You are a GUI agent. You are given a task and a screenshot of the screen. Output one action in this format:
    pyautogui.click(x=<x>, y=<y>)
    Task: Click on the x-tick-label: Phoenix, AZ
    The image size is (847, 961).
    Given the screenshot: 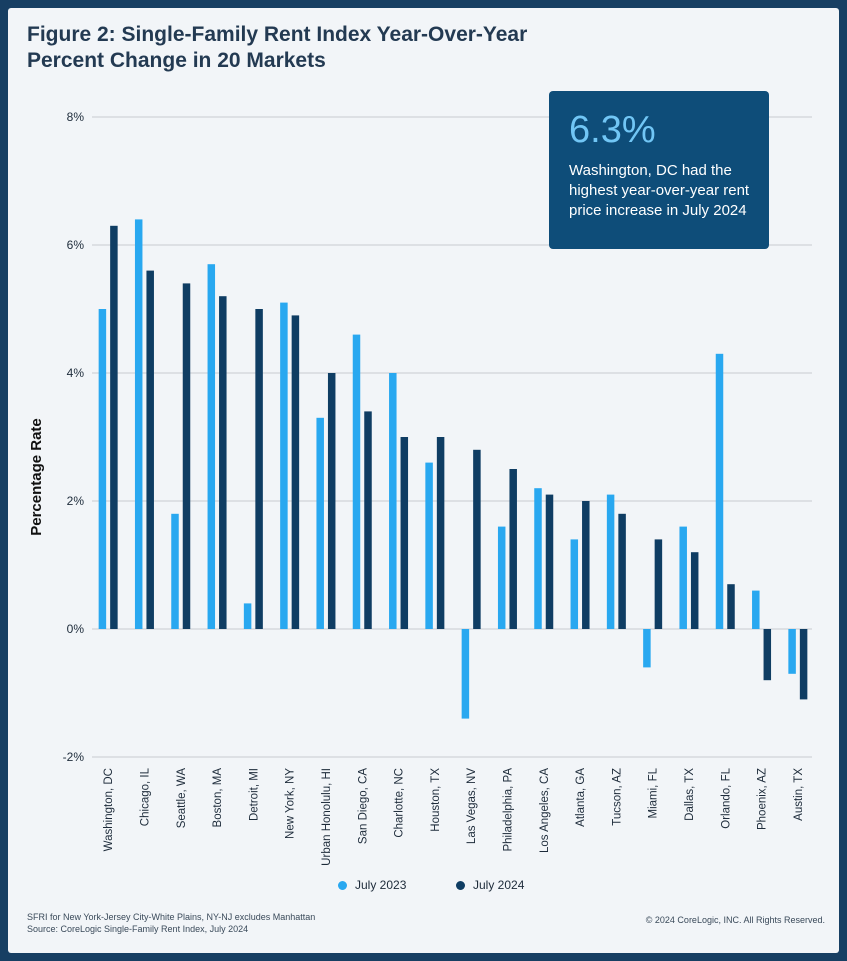 What is the action you would take?
    pyautogui.click(x=763, y=799)
    